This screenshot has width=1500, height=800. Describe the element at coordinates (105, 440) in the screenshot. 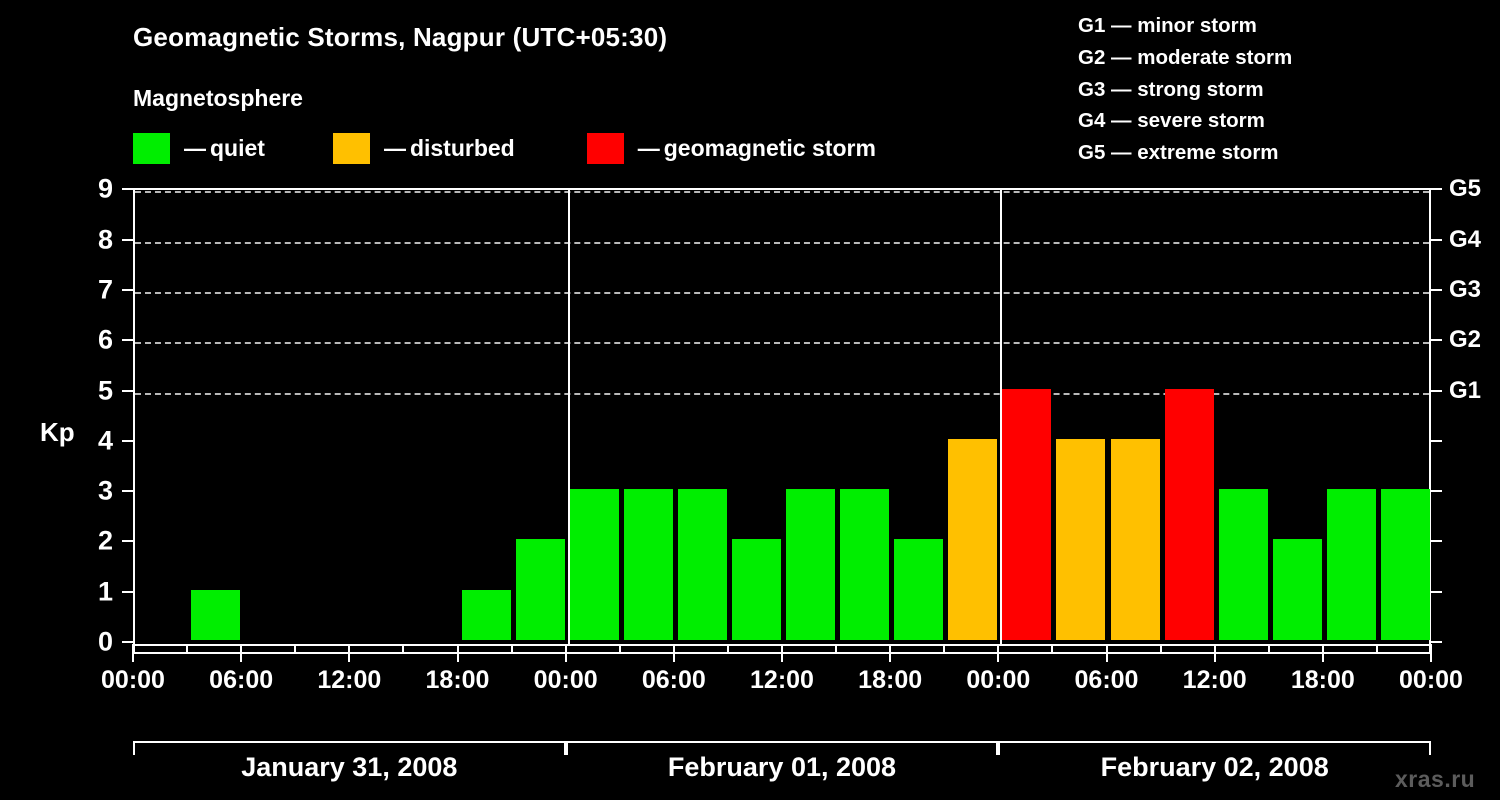

I see `y-tick-label: 4` at that location.